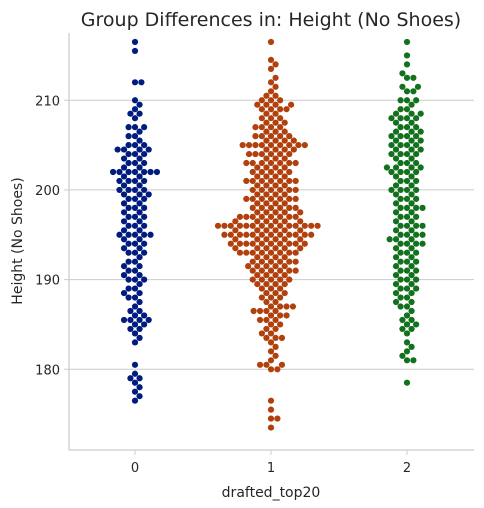  I want to click on y-tick-label: 190, so click(47, 281).